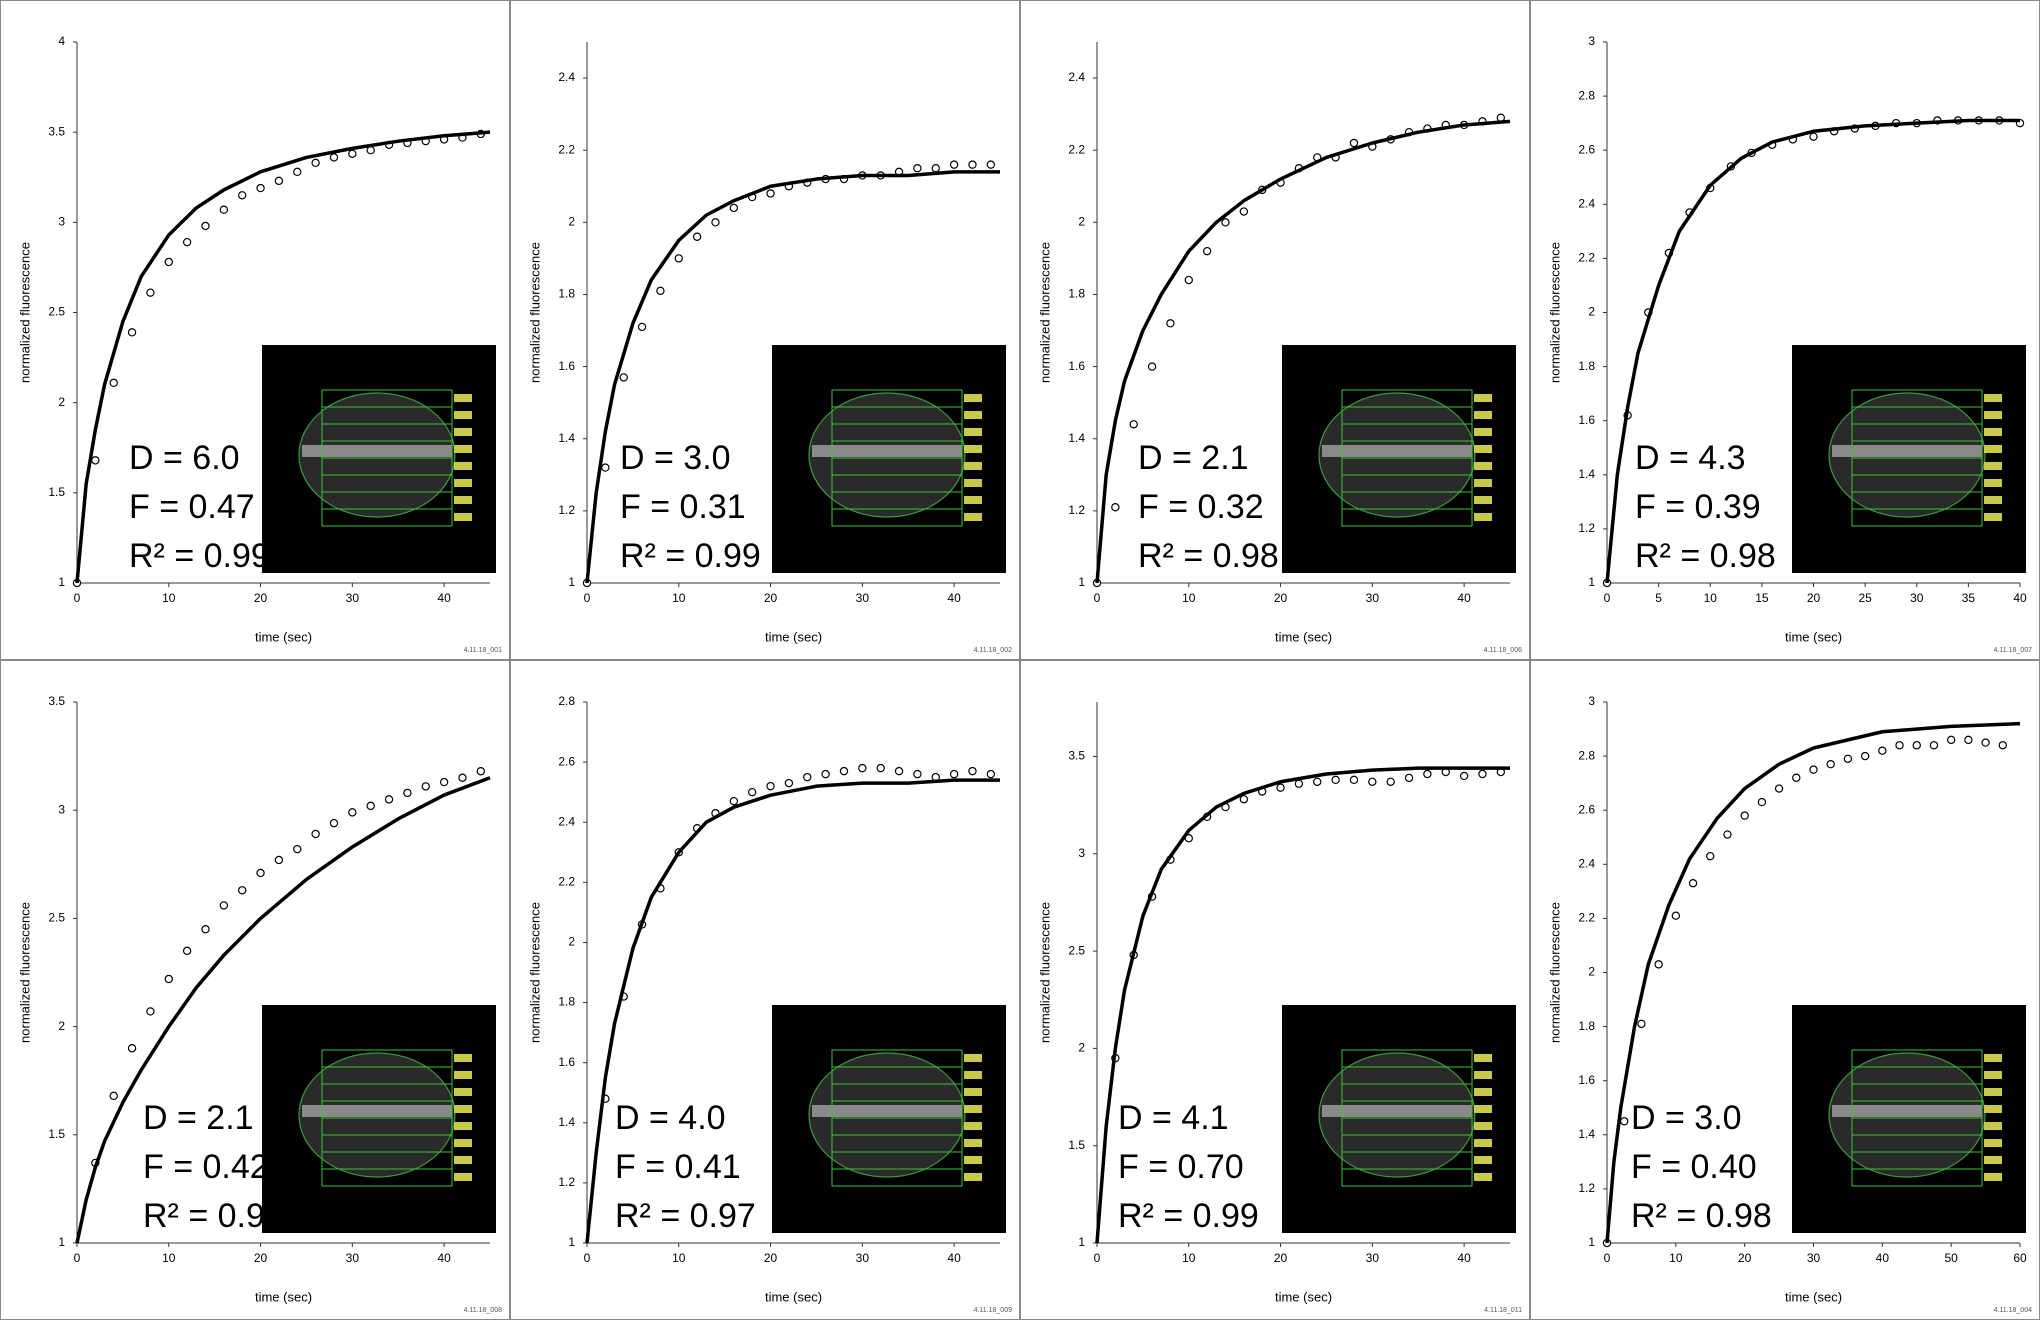 The width and height of the screenshot is (2040, 1321). What do you see at coordinates (1586, 258) in the screenshot?
I see `y-tick-label: 2.2` at bounding box center [1586, 258].